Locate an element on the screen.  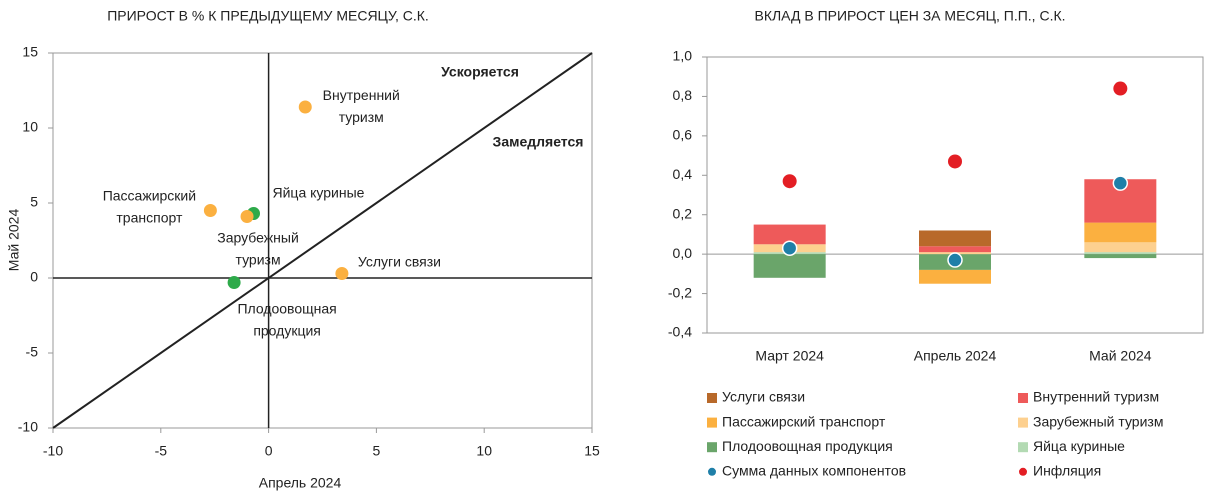
legend-label: Инфляция is located at coordinates (1067, 471).